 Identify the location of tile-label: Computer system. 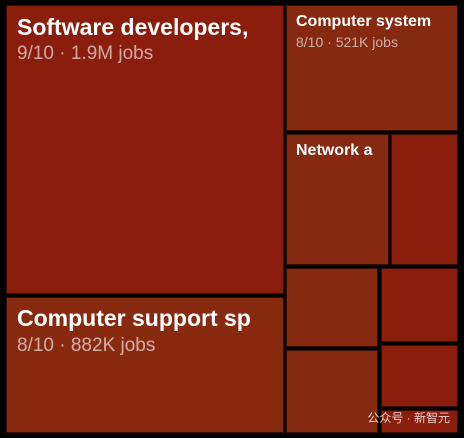
(364, 21).